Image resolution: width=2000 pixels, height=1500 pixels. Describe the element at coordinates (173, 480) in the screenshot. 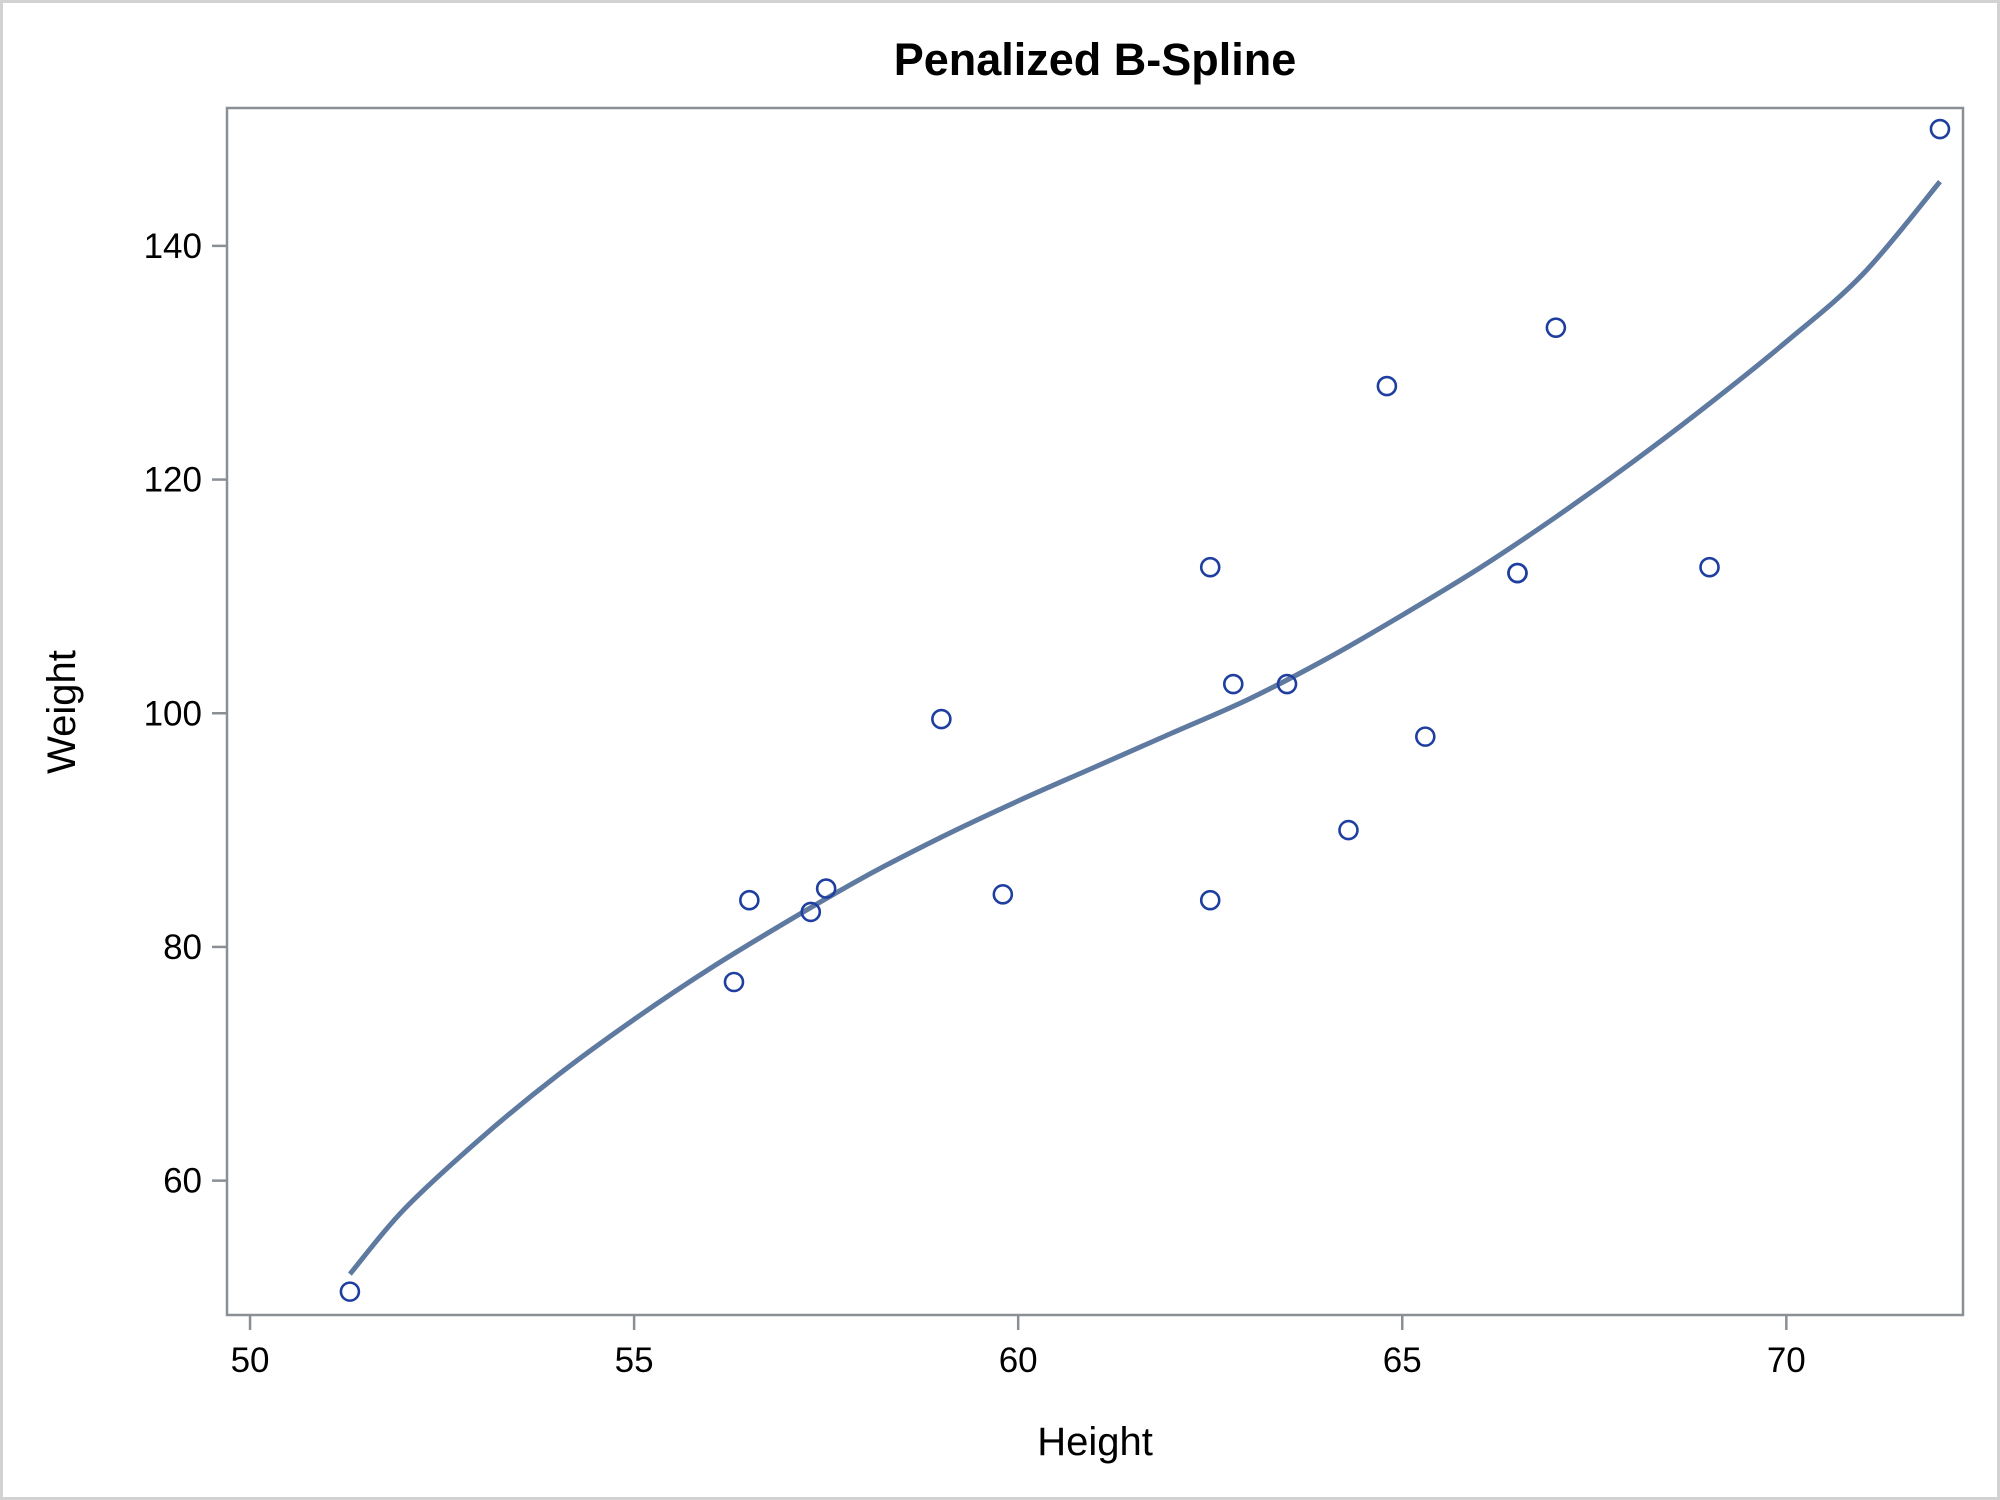

I see `y-tick-label: 120` at that location.